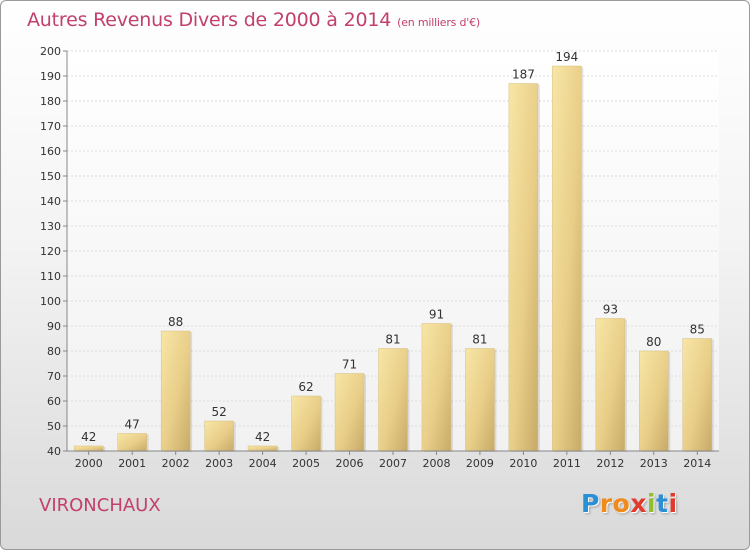  I want to click on data-label: 187, so click(523, 75).